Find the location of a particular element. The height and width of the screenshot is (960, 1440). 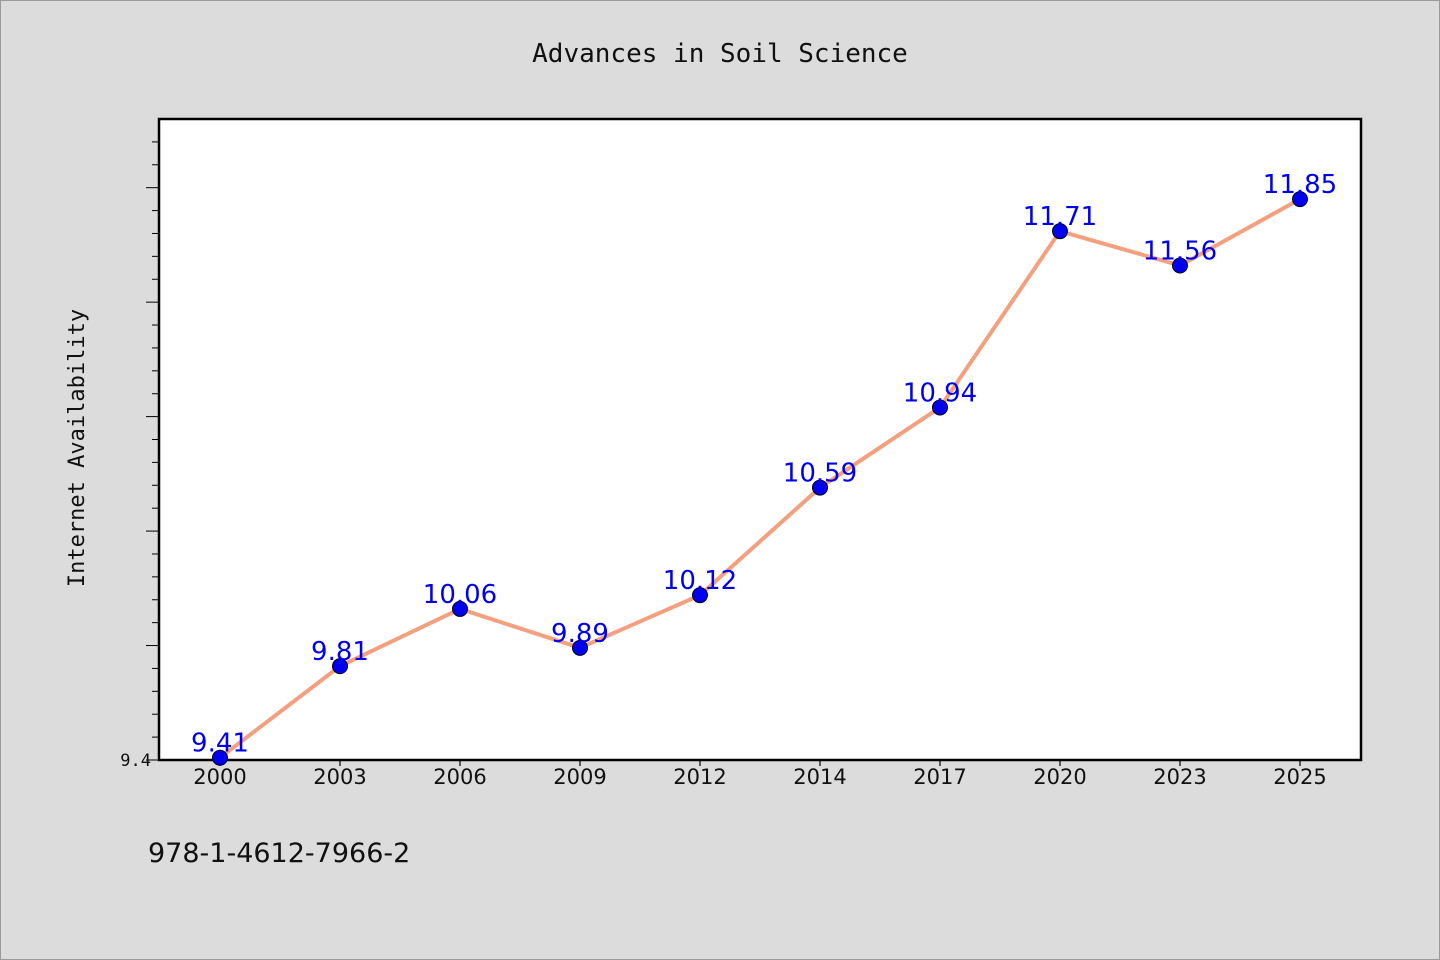

x-tick-label: 2020 is located at coordinates (1059, 777).